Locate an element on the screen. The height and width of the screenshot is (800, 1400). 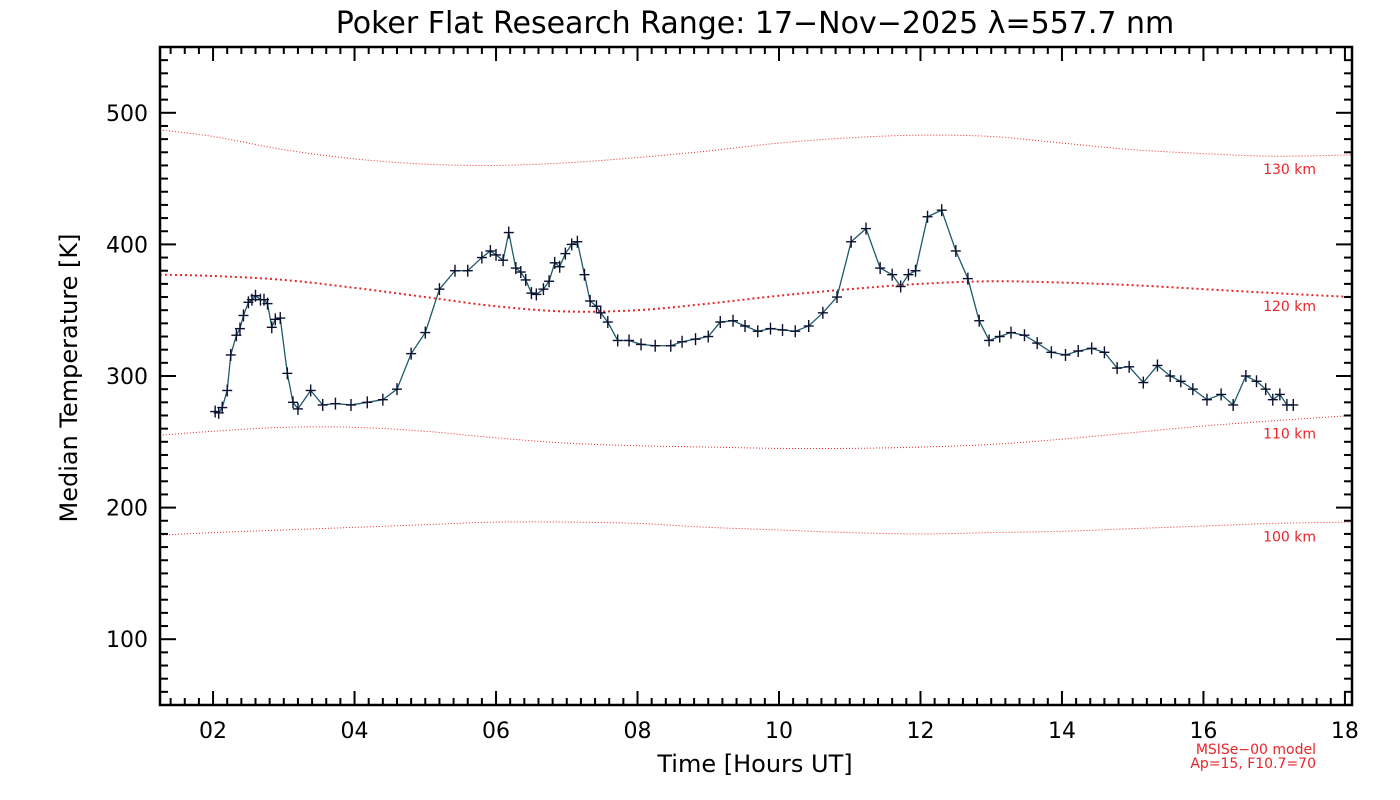
model-curve-100km is located at coordinates (756, 528).